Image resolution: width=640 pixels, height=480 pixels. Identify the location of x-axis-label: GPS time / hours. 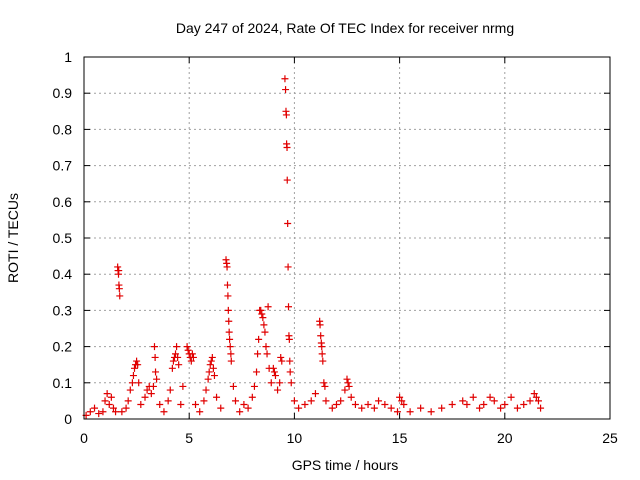
(345, 465).